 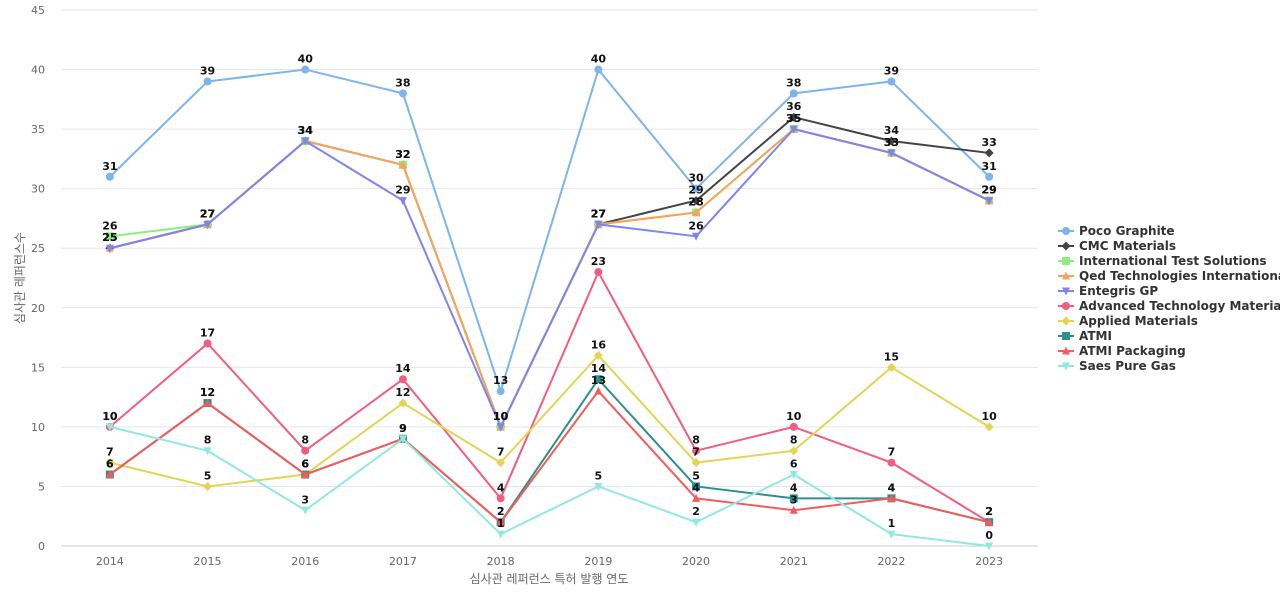 I want to click on legend-item: Qed Technologies International, so click(x=1169, y=276).